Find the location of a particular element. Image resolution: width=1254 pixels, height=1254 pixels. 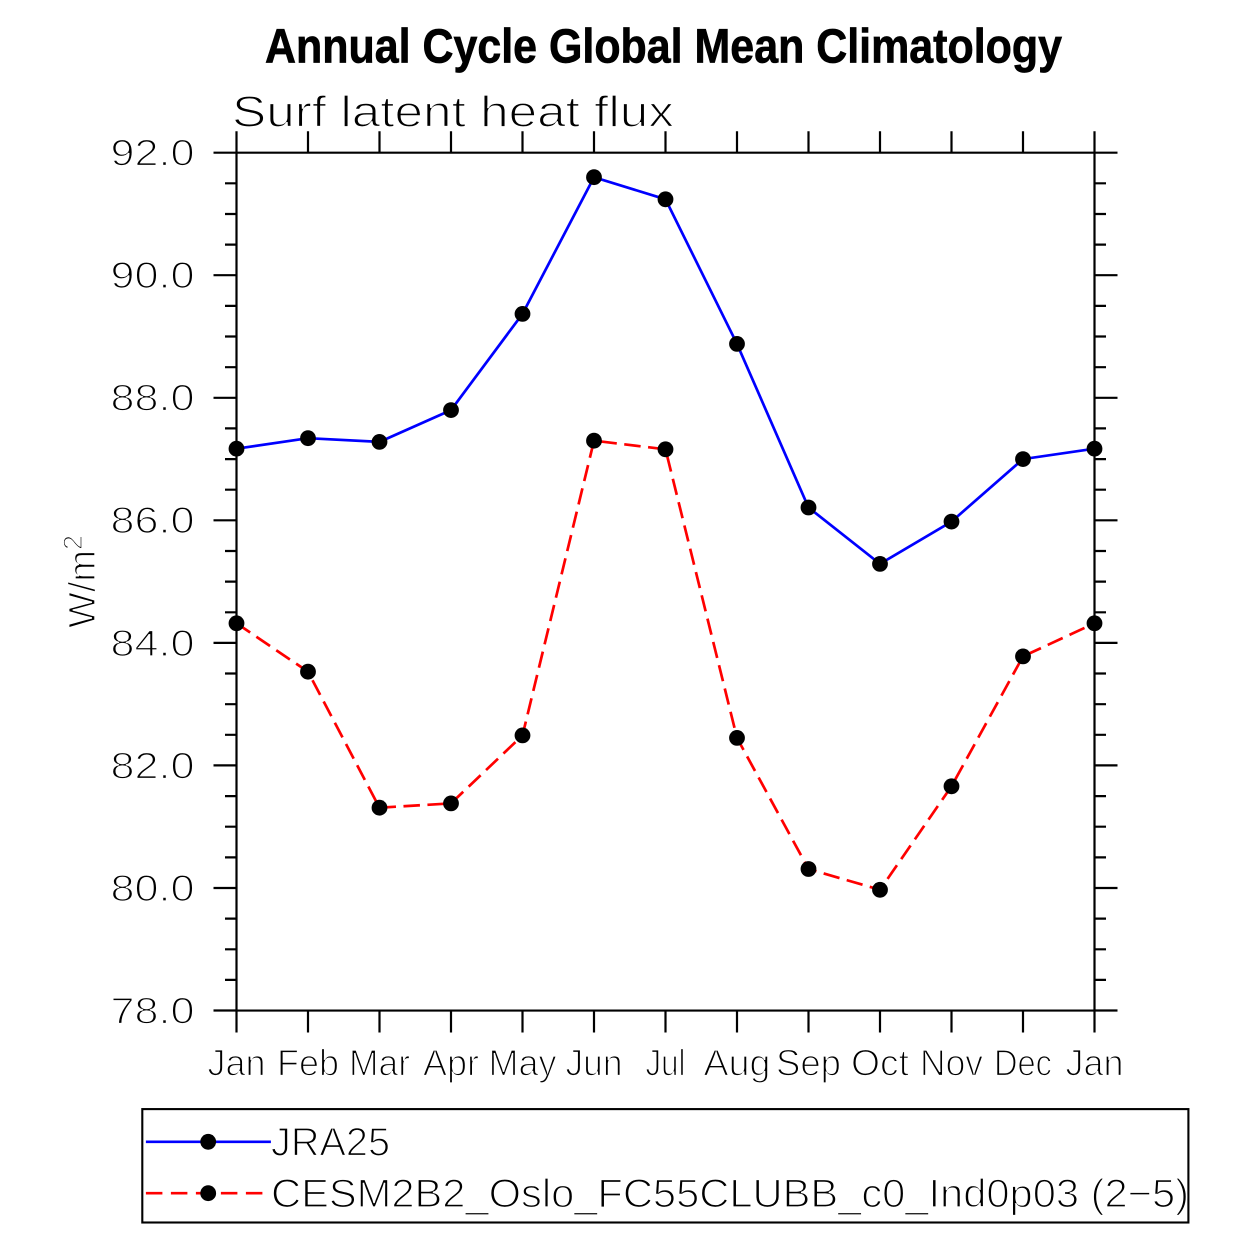

svg-text: Aug is located at coordinates (737, 1063).